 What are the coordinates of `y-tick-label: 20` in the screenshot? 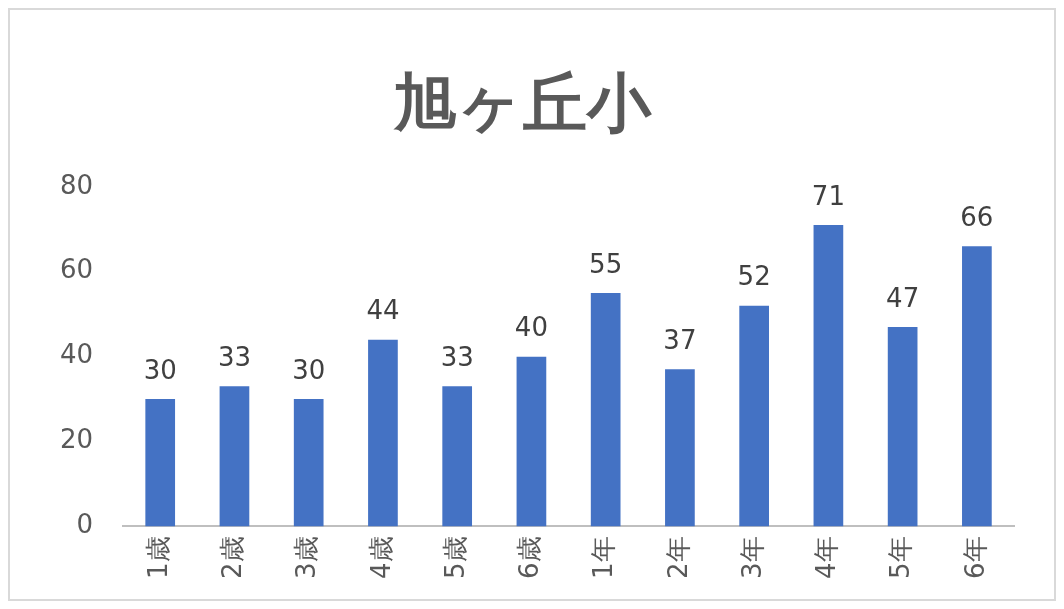 It's located at (76, 439).